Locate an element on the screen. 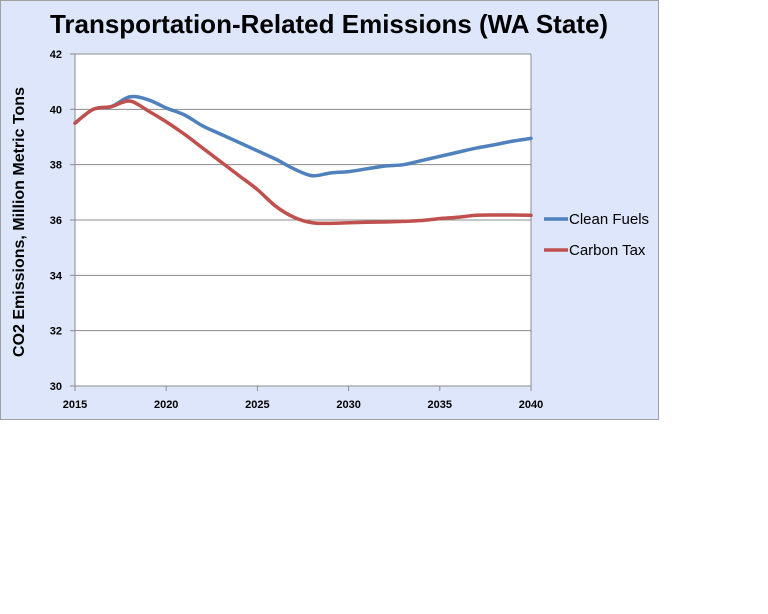 The image size is (768, 614). series-line-carbon-tax is located at coordinates (303, 162).